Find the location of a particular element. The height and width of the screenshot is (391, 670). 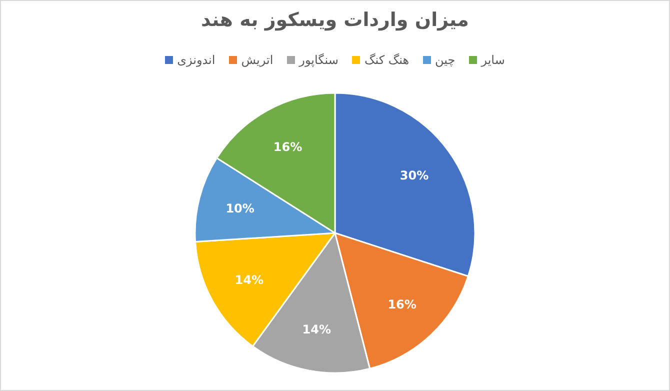

legend-label: چین is located at coordinates (445, 60).